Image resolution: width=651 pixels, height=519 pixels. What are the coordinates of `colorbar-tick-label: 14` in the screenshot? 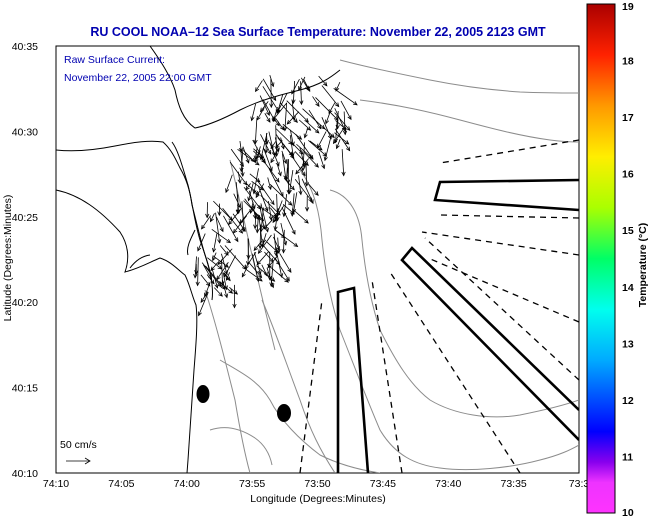 It's located at (628, 288).